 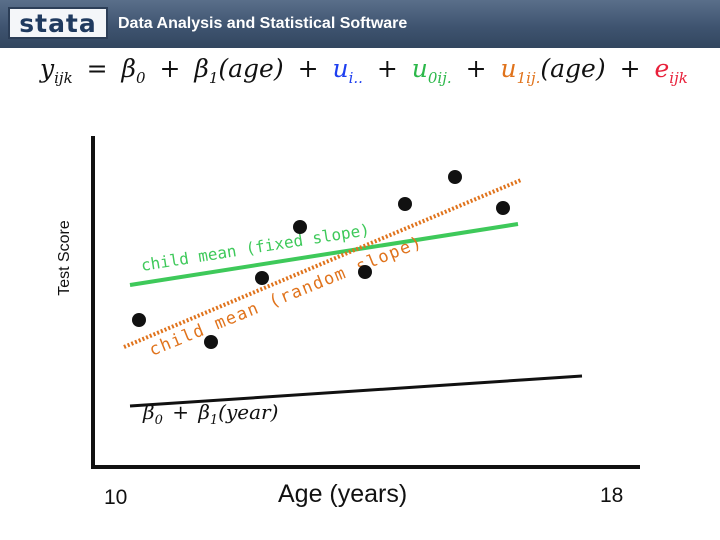 What do you see at coordinates (64, 258) in the screenshot?
I see `y-axis-label: Test Score` at bounding box center [64, 258].